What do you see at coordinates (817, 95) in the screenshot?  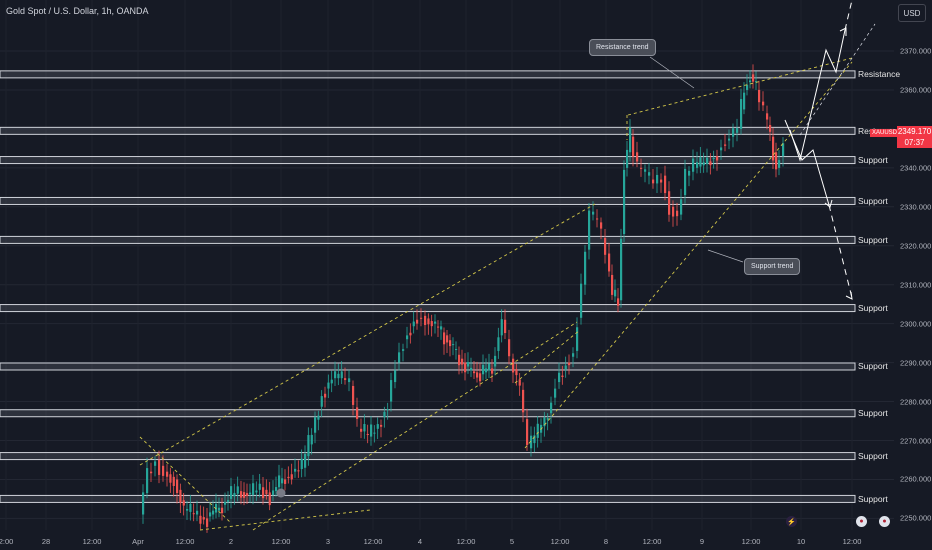 I see `bull-projection-path` at bounding box center [817, 95].